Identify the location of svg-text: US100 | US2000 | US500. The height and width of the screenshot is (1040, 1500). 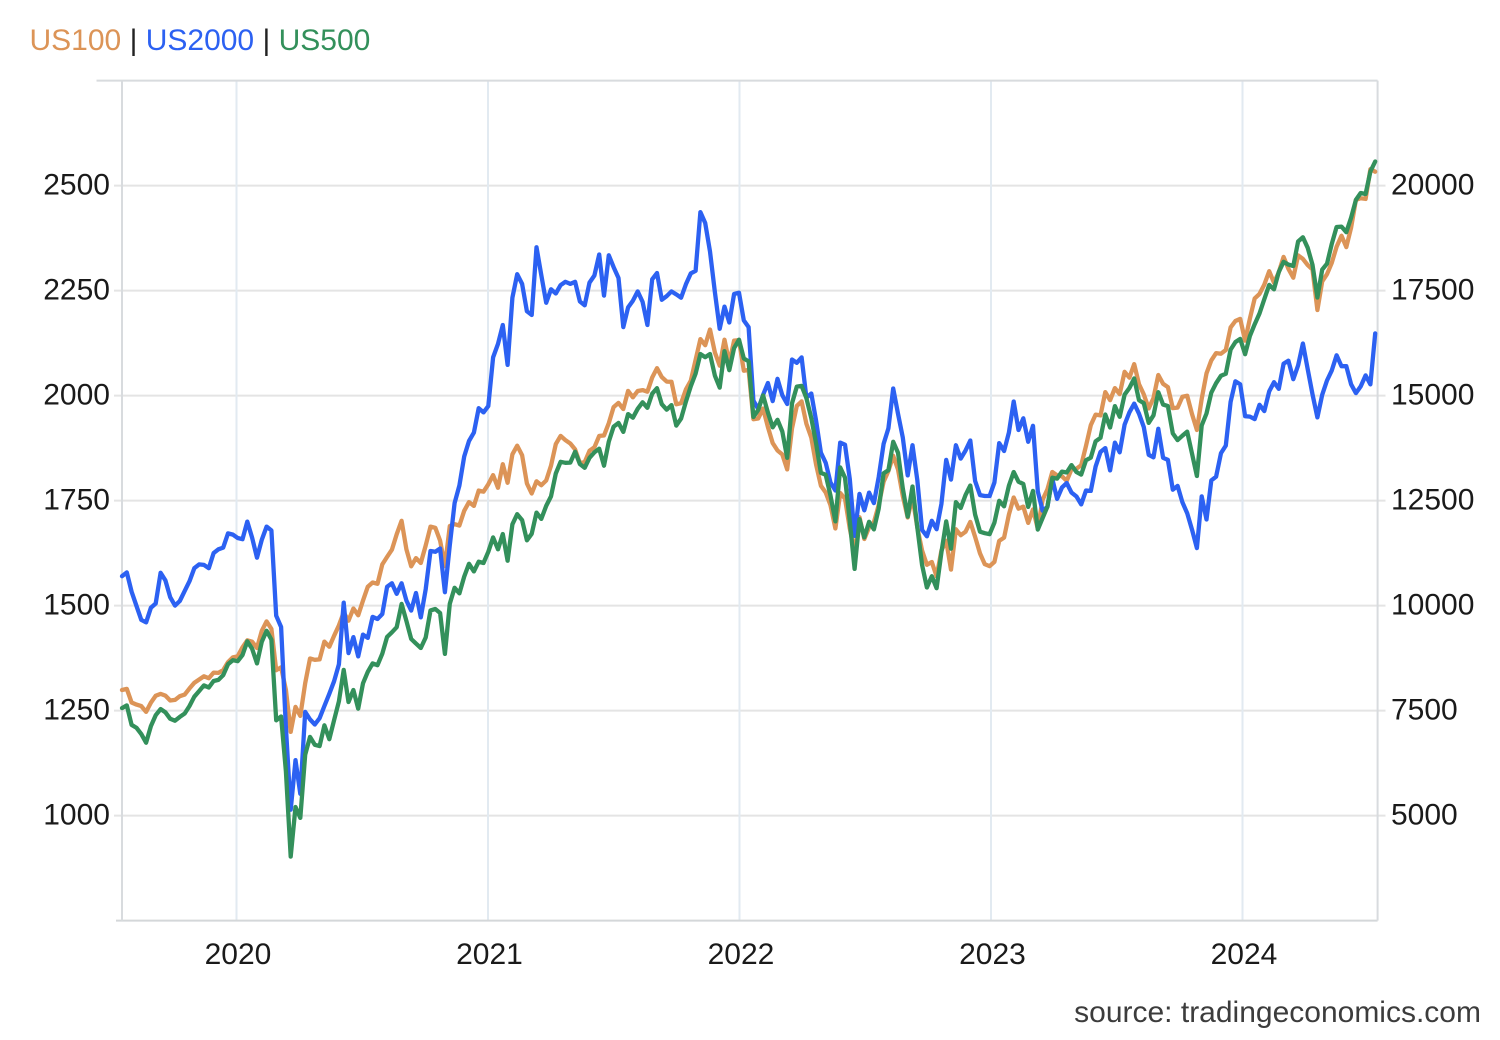
(200, 40).